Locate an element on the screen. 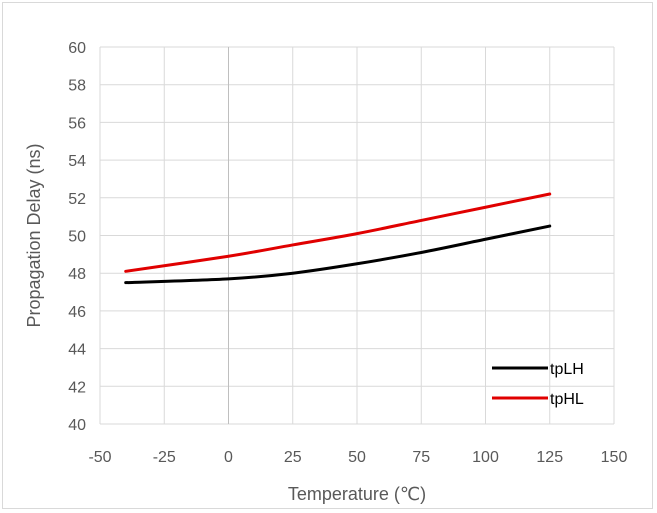 The width and height of the screenshot is (657, 513). legend-label-tphl: tpHL is located at coordinates (567, 399).